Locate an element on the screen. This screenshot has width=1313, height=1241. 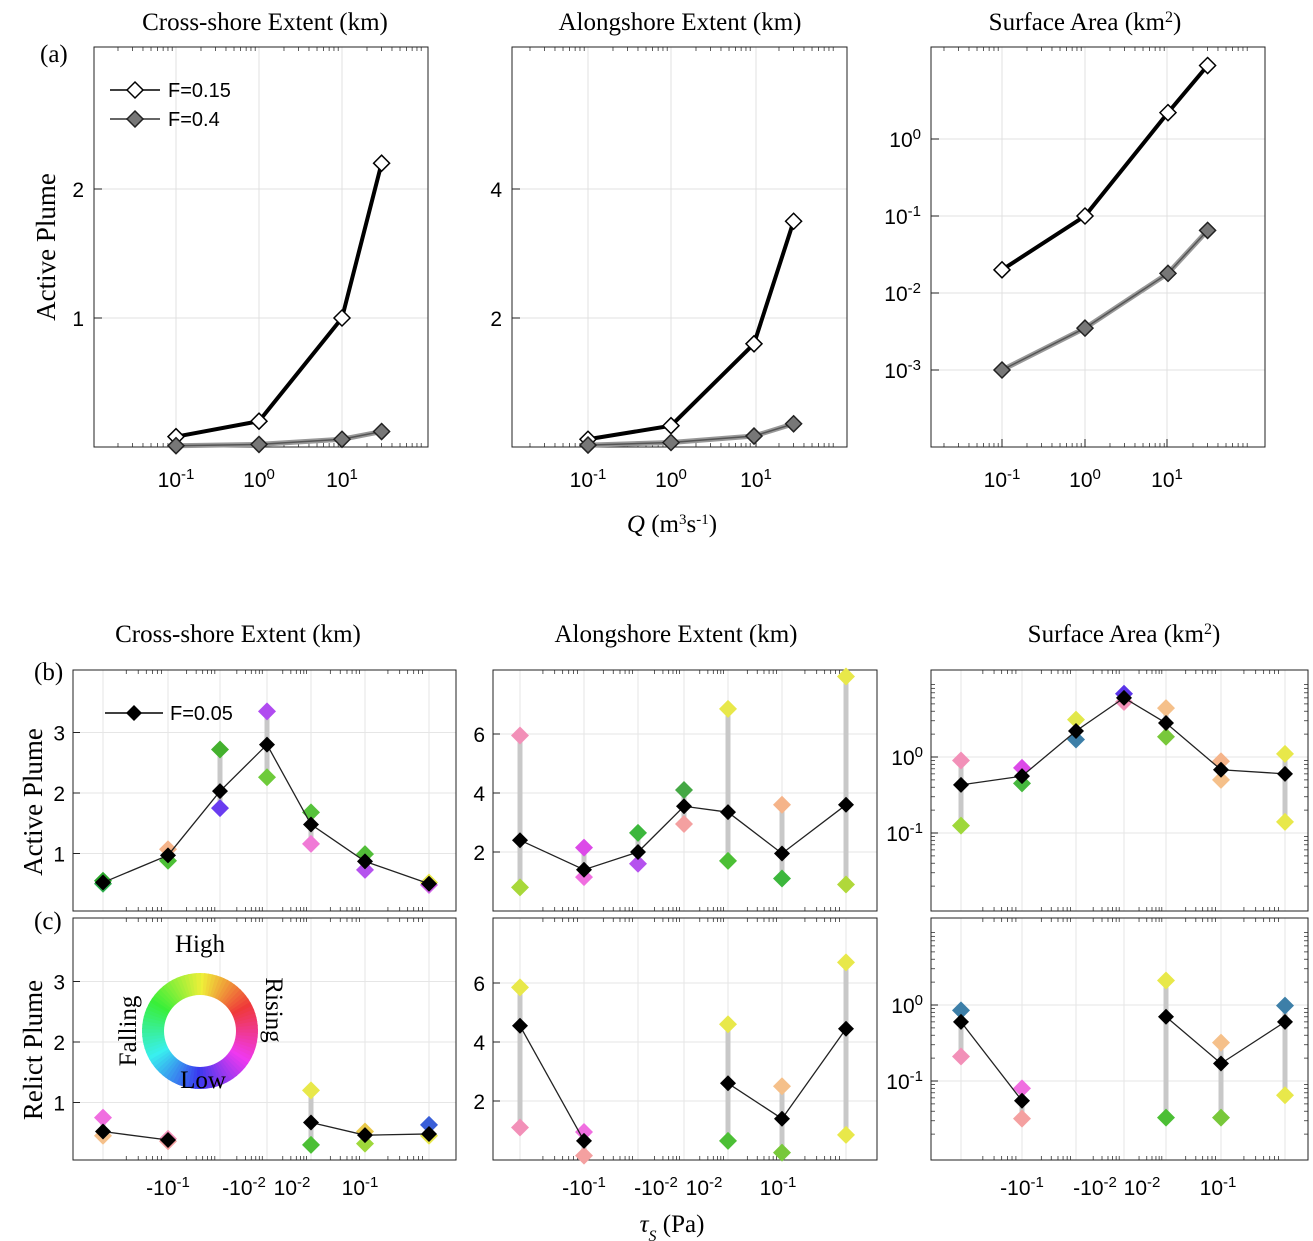
axes-frame is located at coordinates (679, 247).